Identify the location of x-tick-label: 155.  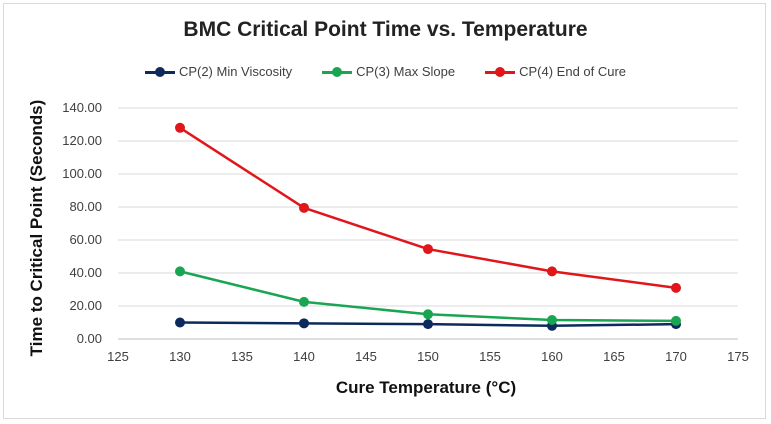
(490, 356).